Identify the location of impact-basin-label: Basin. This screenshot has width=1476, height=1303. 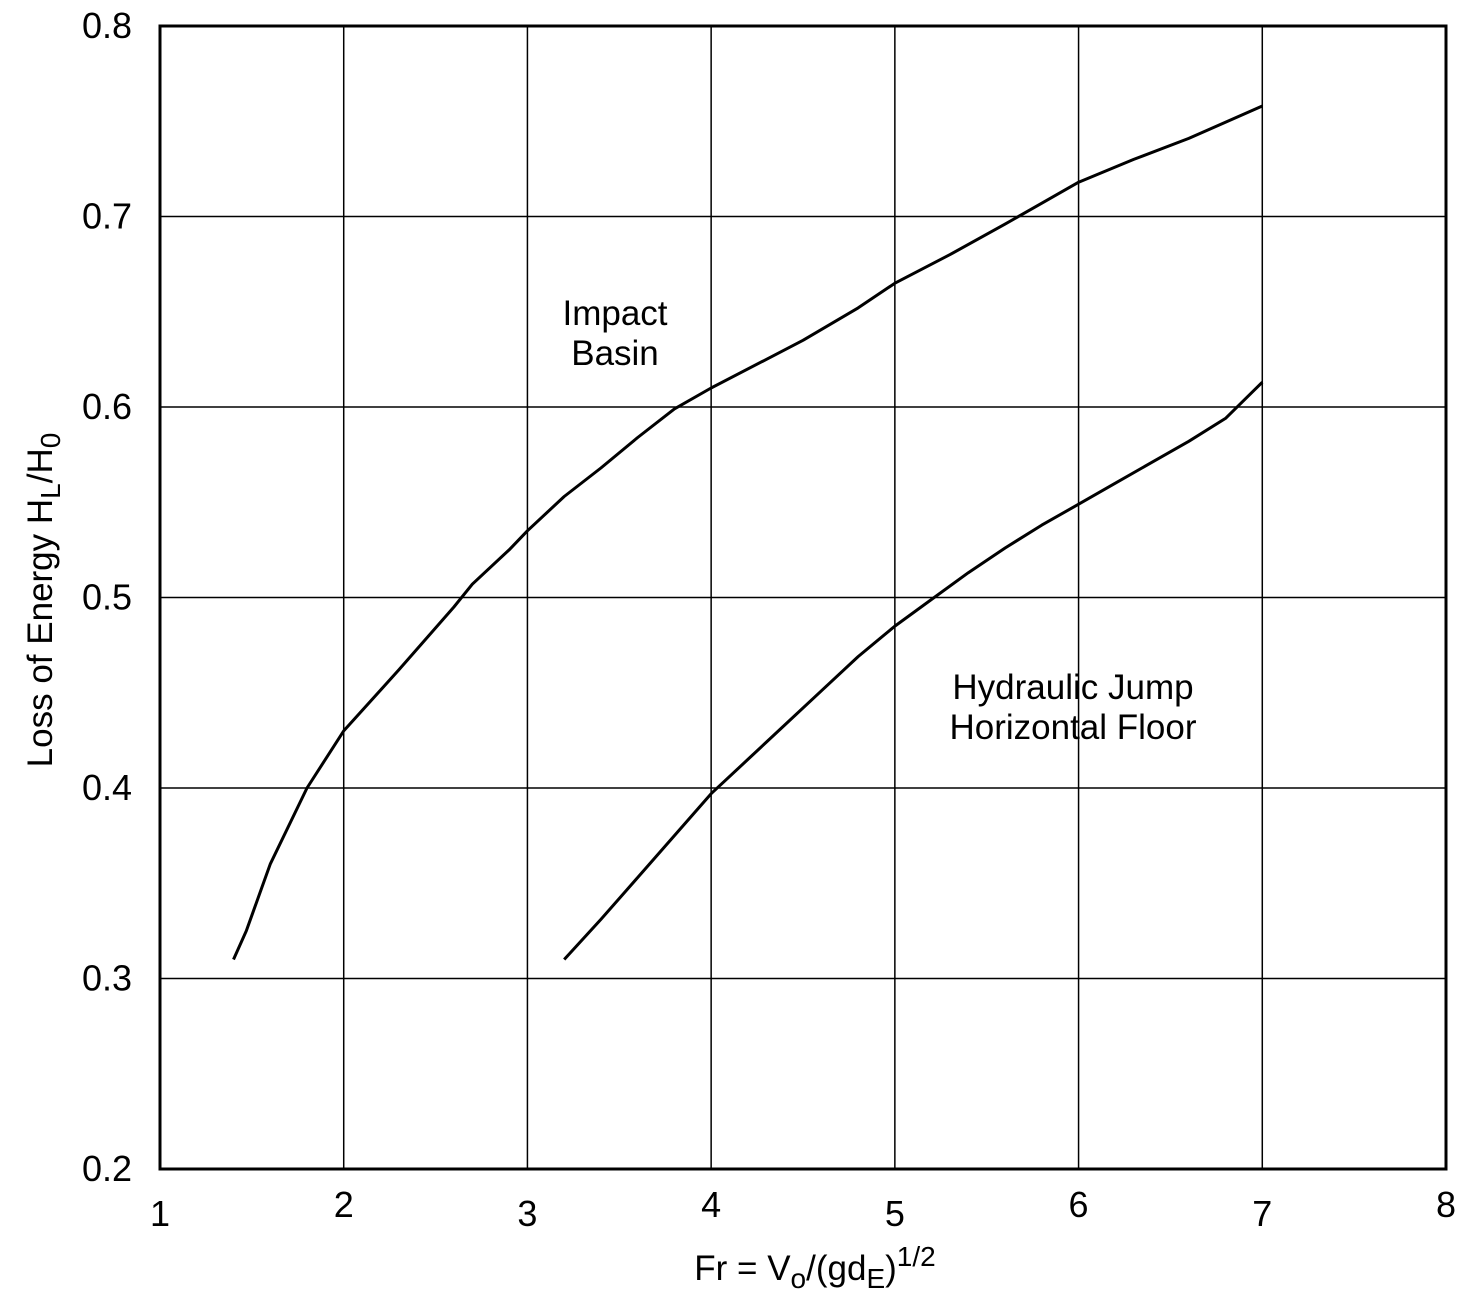
(615, 353).